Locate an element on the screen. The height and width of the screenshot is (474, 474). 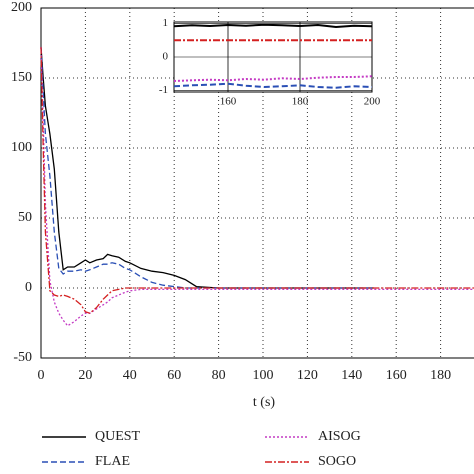
legend-label: SOGO is located at coordinates (337, 461).